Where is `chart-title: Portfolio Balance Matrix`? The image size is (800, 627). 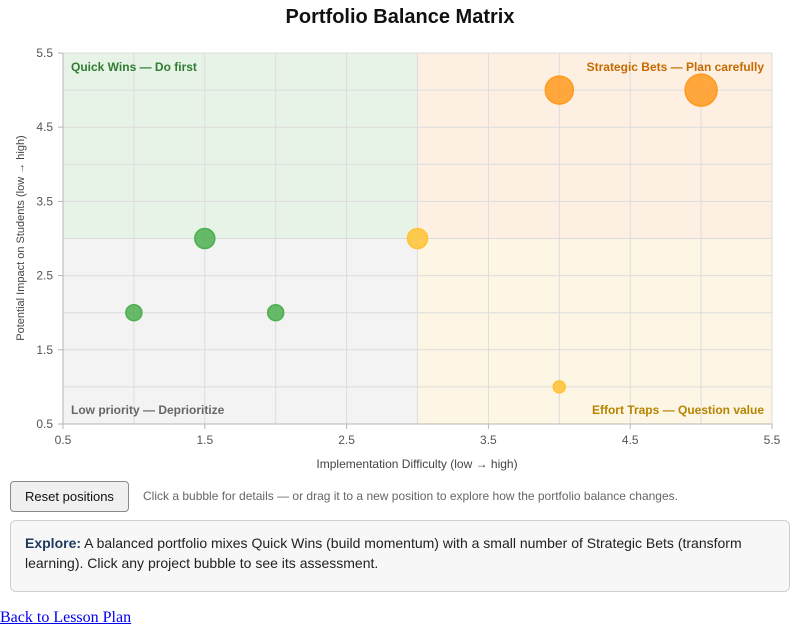 chart-title: Portfolio Balance Matrix is located at coordinates (400, 17).